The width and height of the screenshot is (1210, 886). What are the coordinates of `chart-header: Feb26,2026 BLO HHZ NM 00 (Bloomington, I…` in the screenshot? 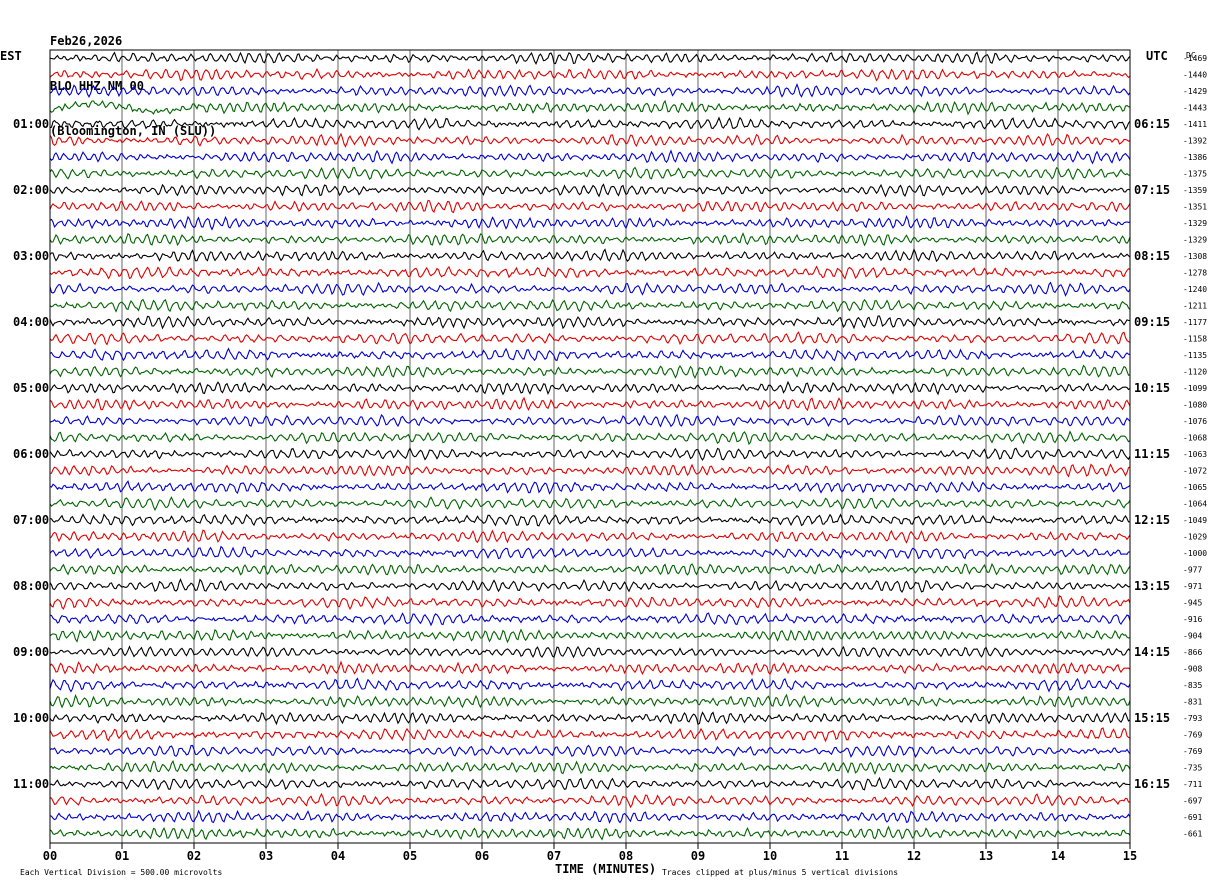 It's located at (133, 79).